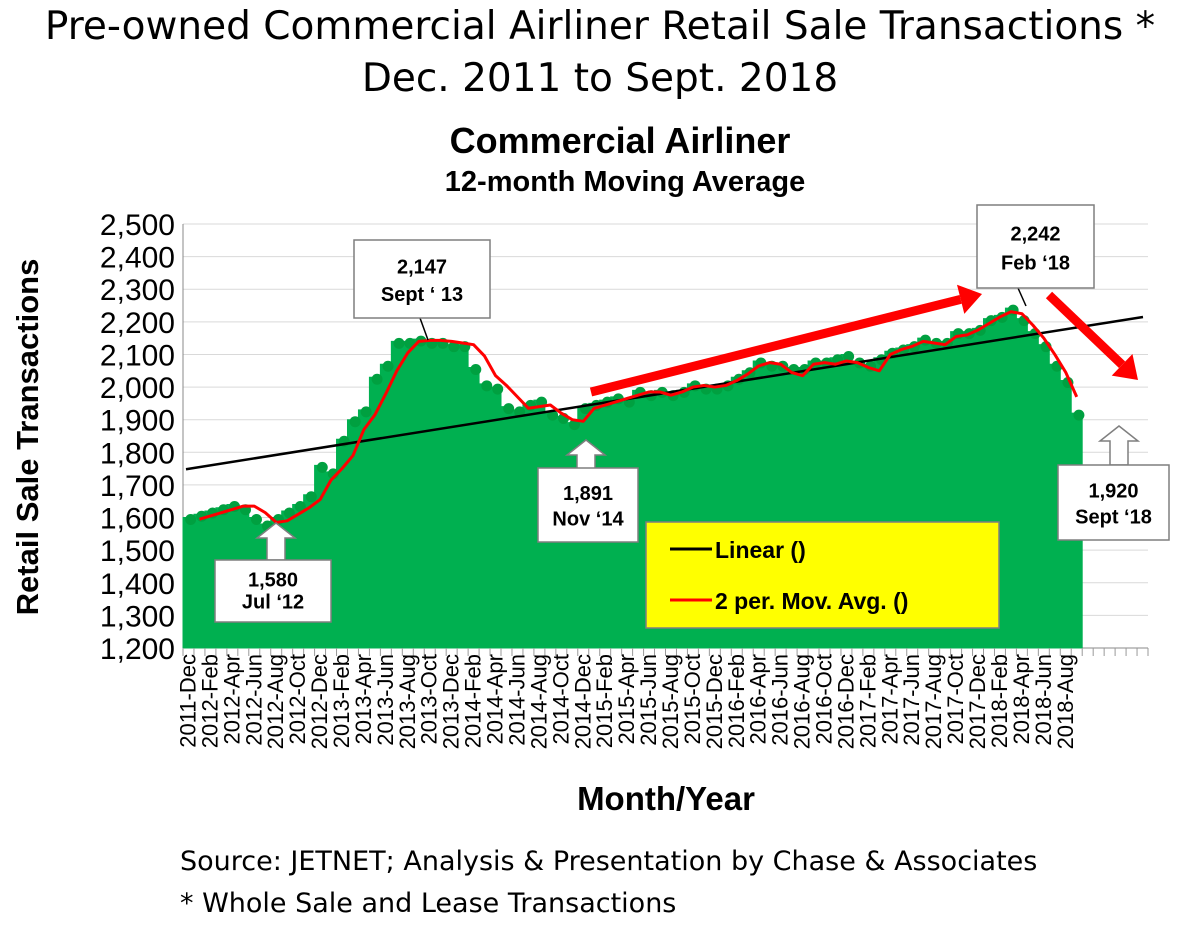 The width and height of the screenshot is (1200, 926). Describe the element at coordinates (955, 699) in the screenshot. I see `x-tick-label: 2017-Oct` at that location.